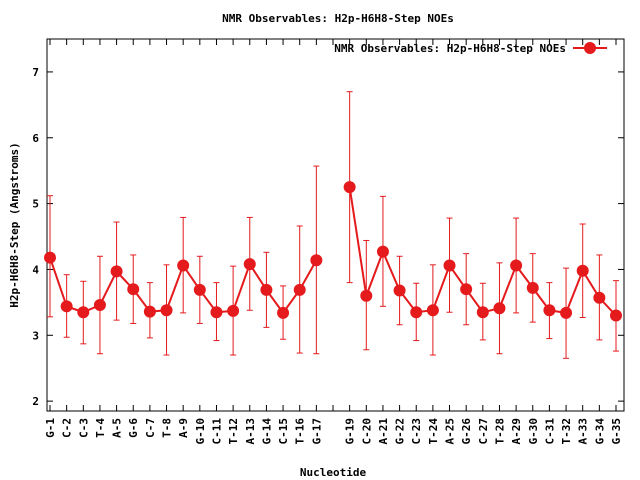 Image resolution: width=640 pixels, height=480 pixels. Describe the element at coordinates (35, 72) in the screenshot. I see `y-tick-label: 7` at that location.